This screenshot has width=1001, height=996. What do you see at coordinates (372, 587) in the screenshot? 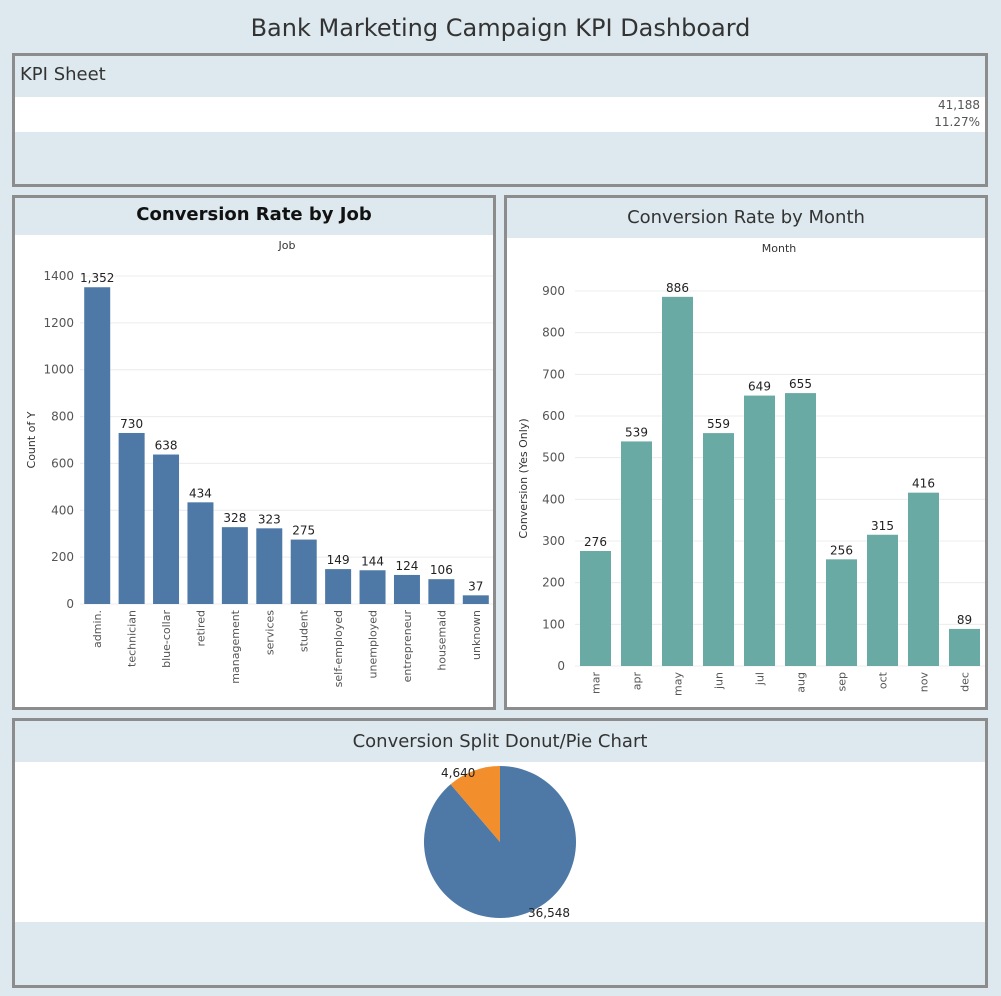
I see `bar-unemployed` at bounding box center [372, 587].